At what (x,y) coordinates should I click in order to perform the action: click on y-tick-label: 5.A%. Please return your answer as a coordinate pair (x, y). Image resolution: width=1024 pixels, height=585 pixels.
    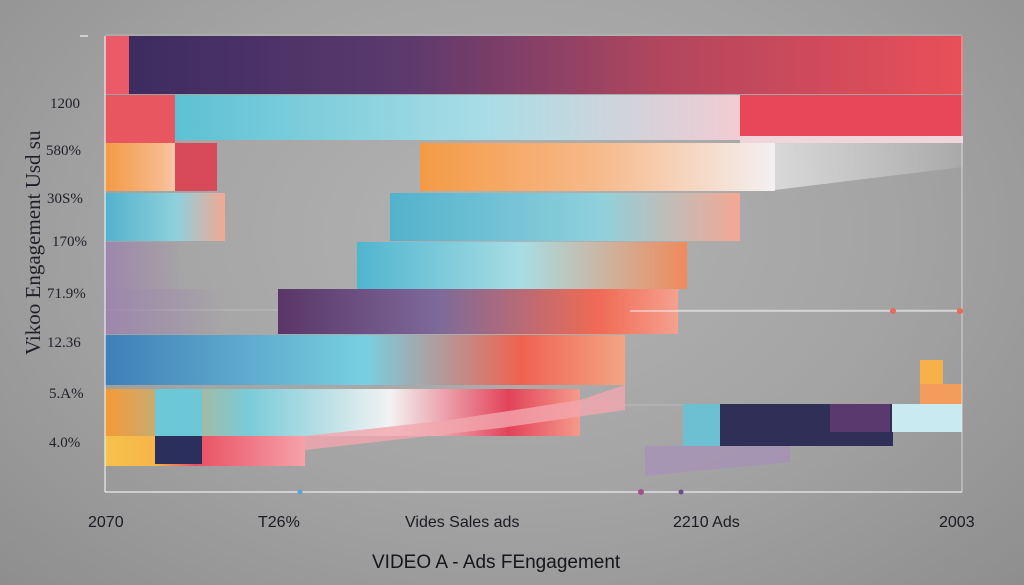
    Looking at the image, I should click on (66, 394).